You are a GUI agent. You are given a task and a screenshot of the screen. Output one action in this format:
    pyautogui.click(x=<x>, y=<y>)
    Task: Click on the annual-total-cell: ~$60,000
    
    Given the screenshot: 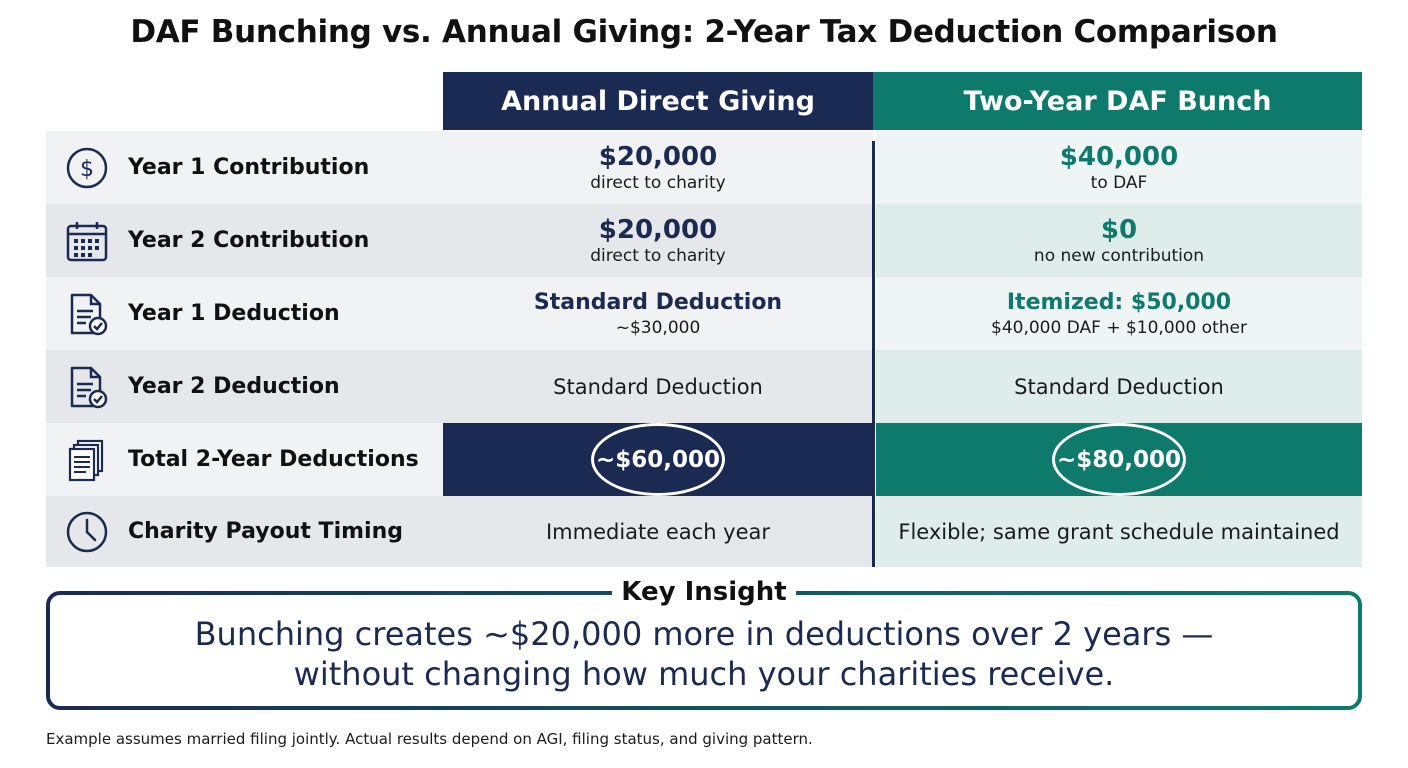 What is the action you would take?
    pyautogui.click(x=658, y=459)
    